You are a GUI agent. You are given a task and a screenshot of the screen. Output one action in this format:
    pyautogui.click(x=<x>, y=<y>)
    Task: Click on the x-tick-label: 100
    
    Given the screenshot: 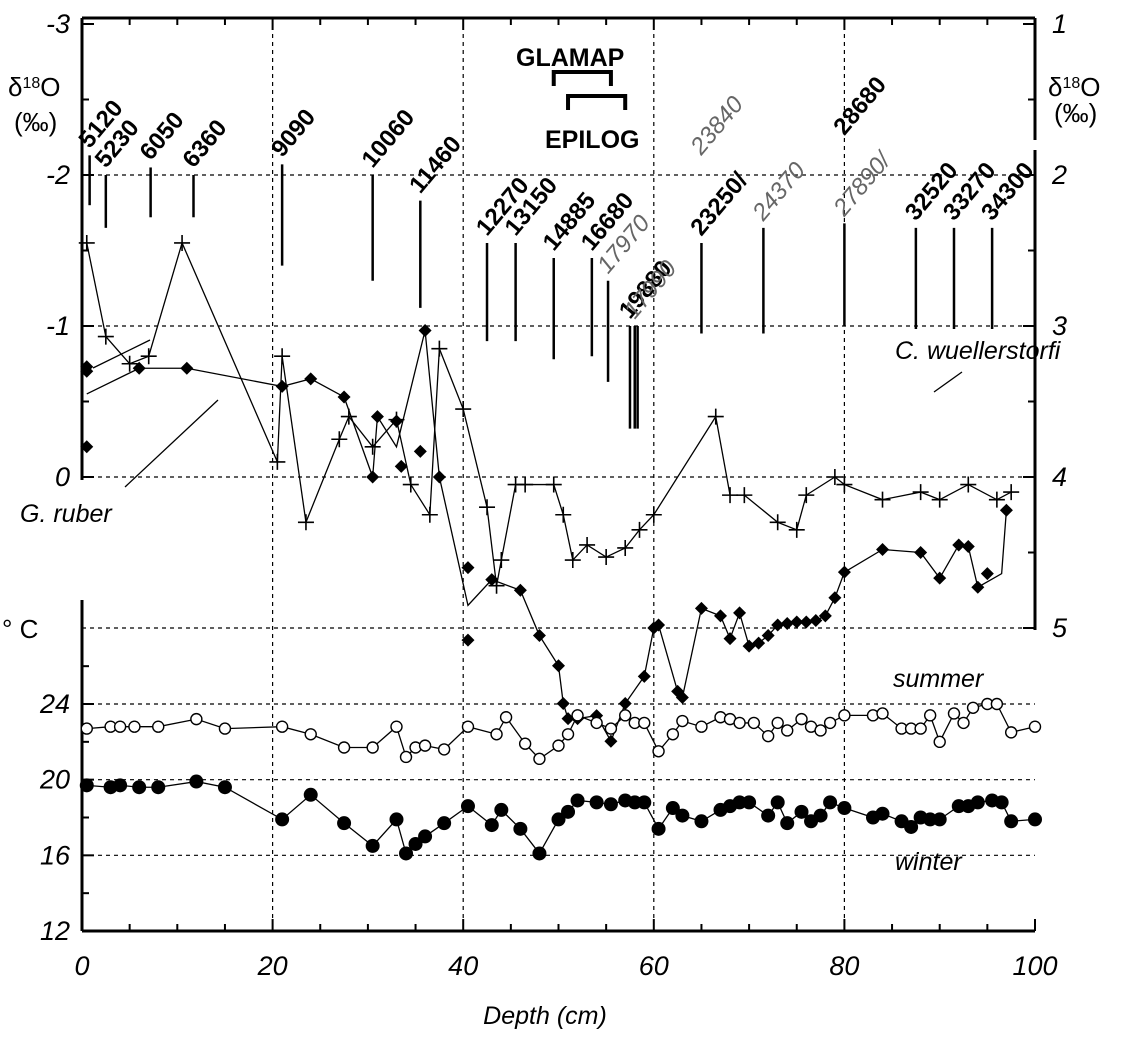 What is the action you would take?
    pyautogui.click(x=1034, y=966)
    